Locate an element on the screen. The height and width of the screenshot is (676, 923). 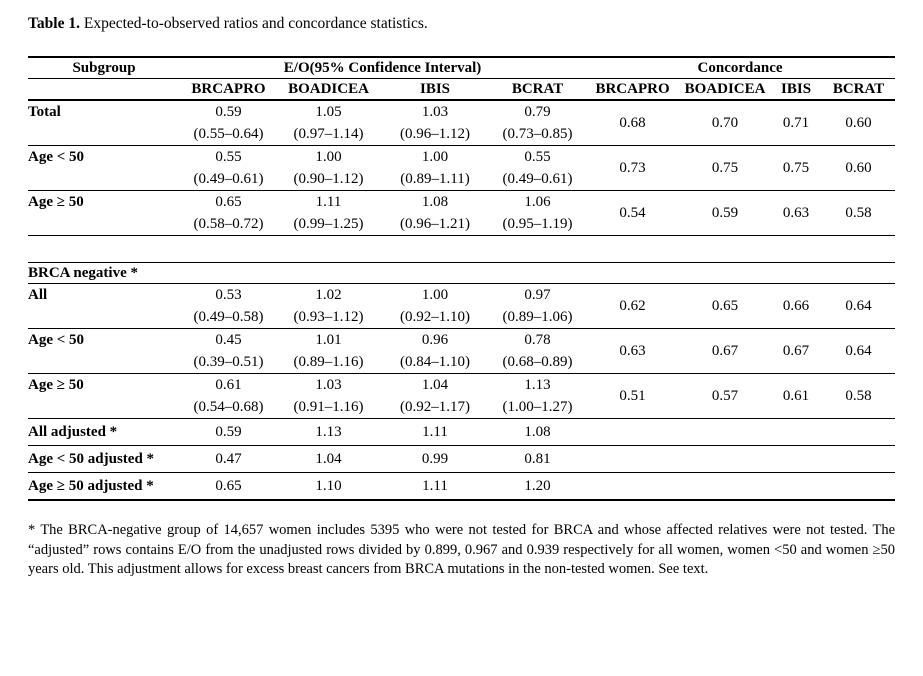
concordance-cell: 0.61 is located at coordinates (796, 396).